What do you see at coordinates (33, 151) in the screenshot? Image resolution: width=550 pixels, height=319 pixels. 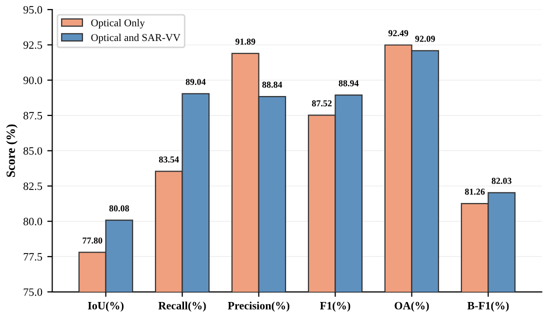 I see `y-tick-label: 85.0` at bounding box center [33, 151].